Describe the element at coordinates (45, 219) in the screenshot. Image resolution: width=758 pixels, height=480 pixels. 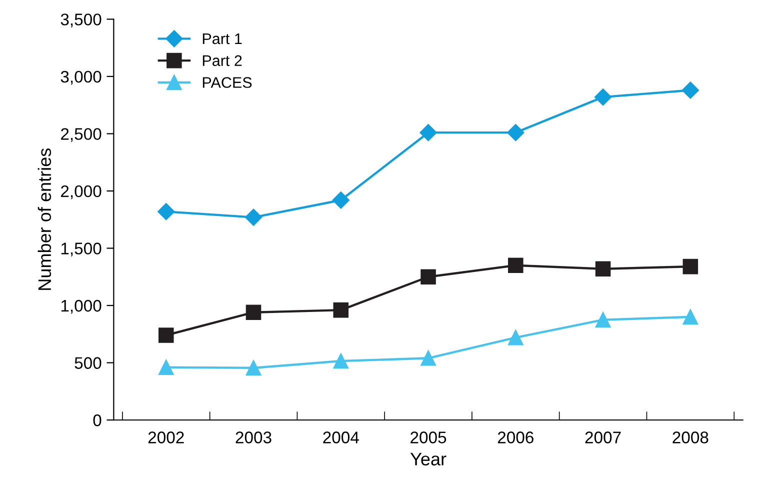
I see `y-axis-title: Number of entries` at that location.